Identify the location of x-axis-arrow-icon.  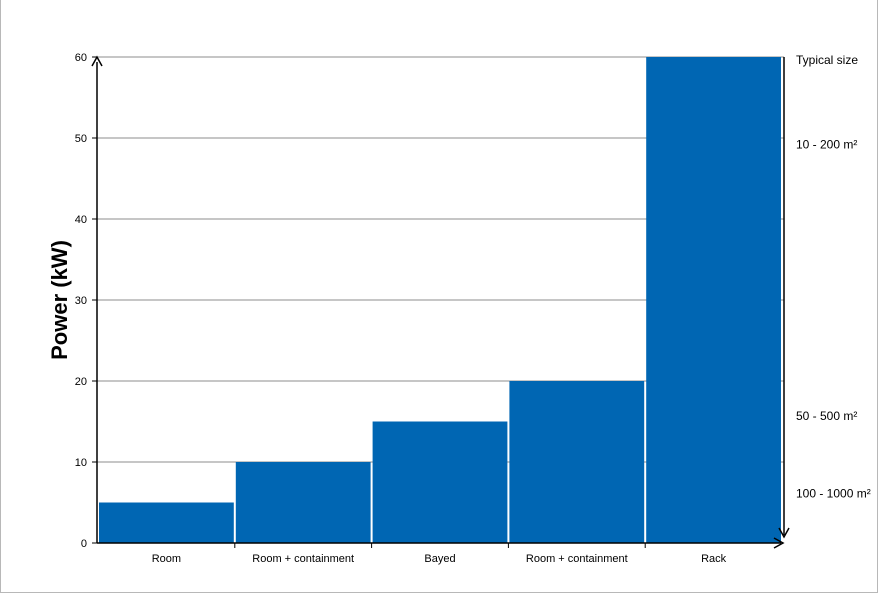
(779, 543).